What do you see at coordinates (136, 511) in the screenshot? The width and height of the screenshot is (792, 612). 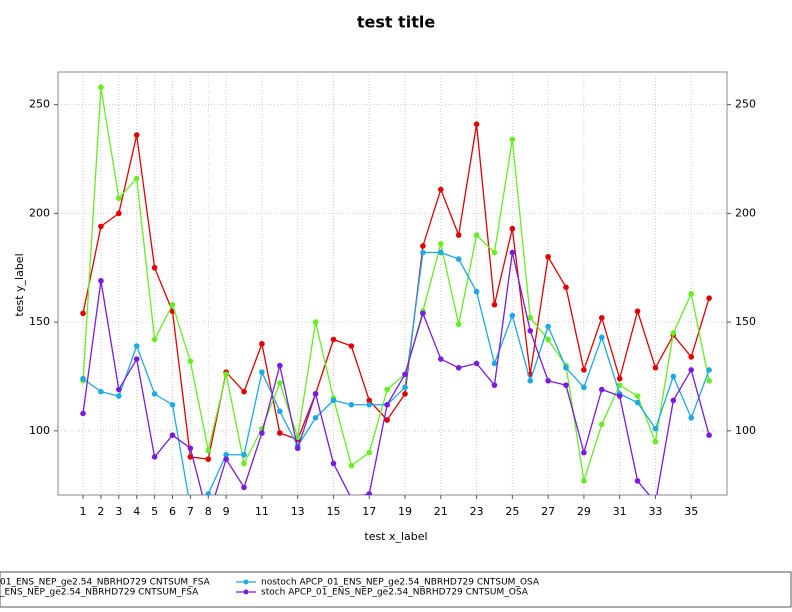 I see `x-tick-label: 4` at bounding box center [136, 511].